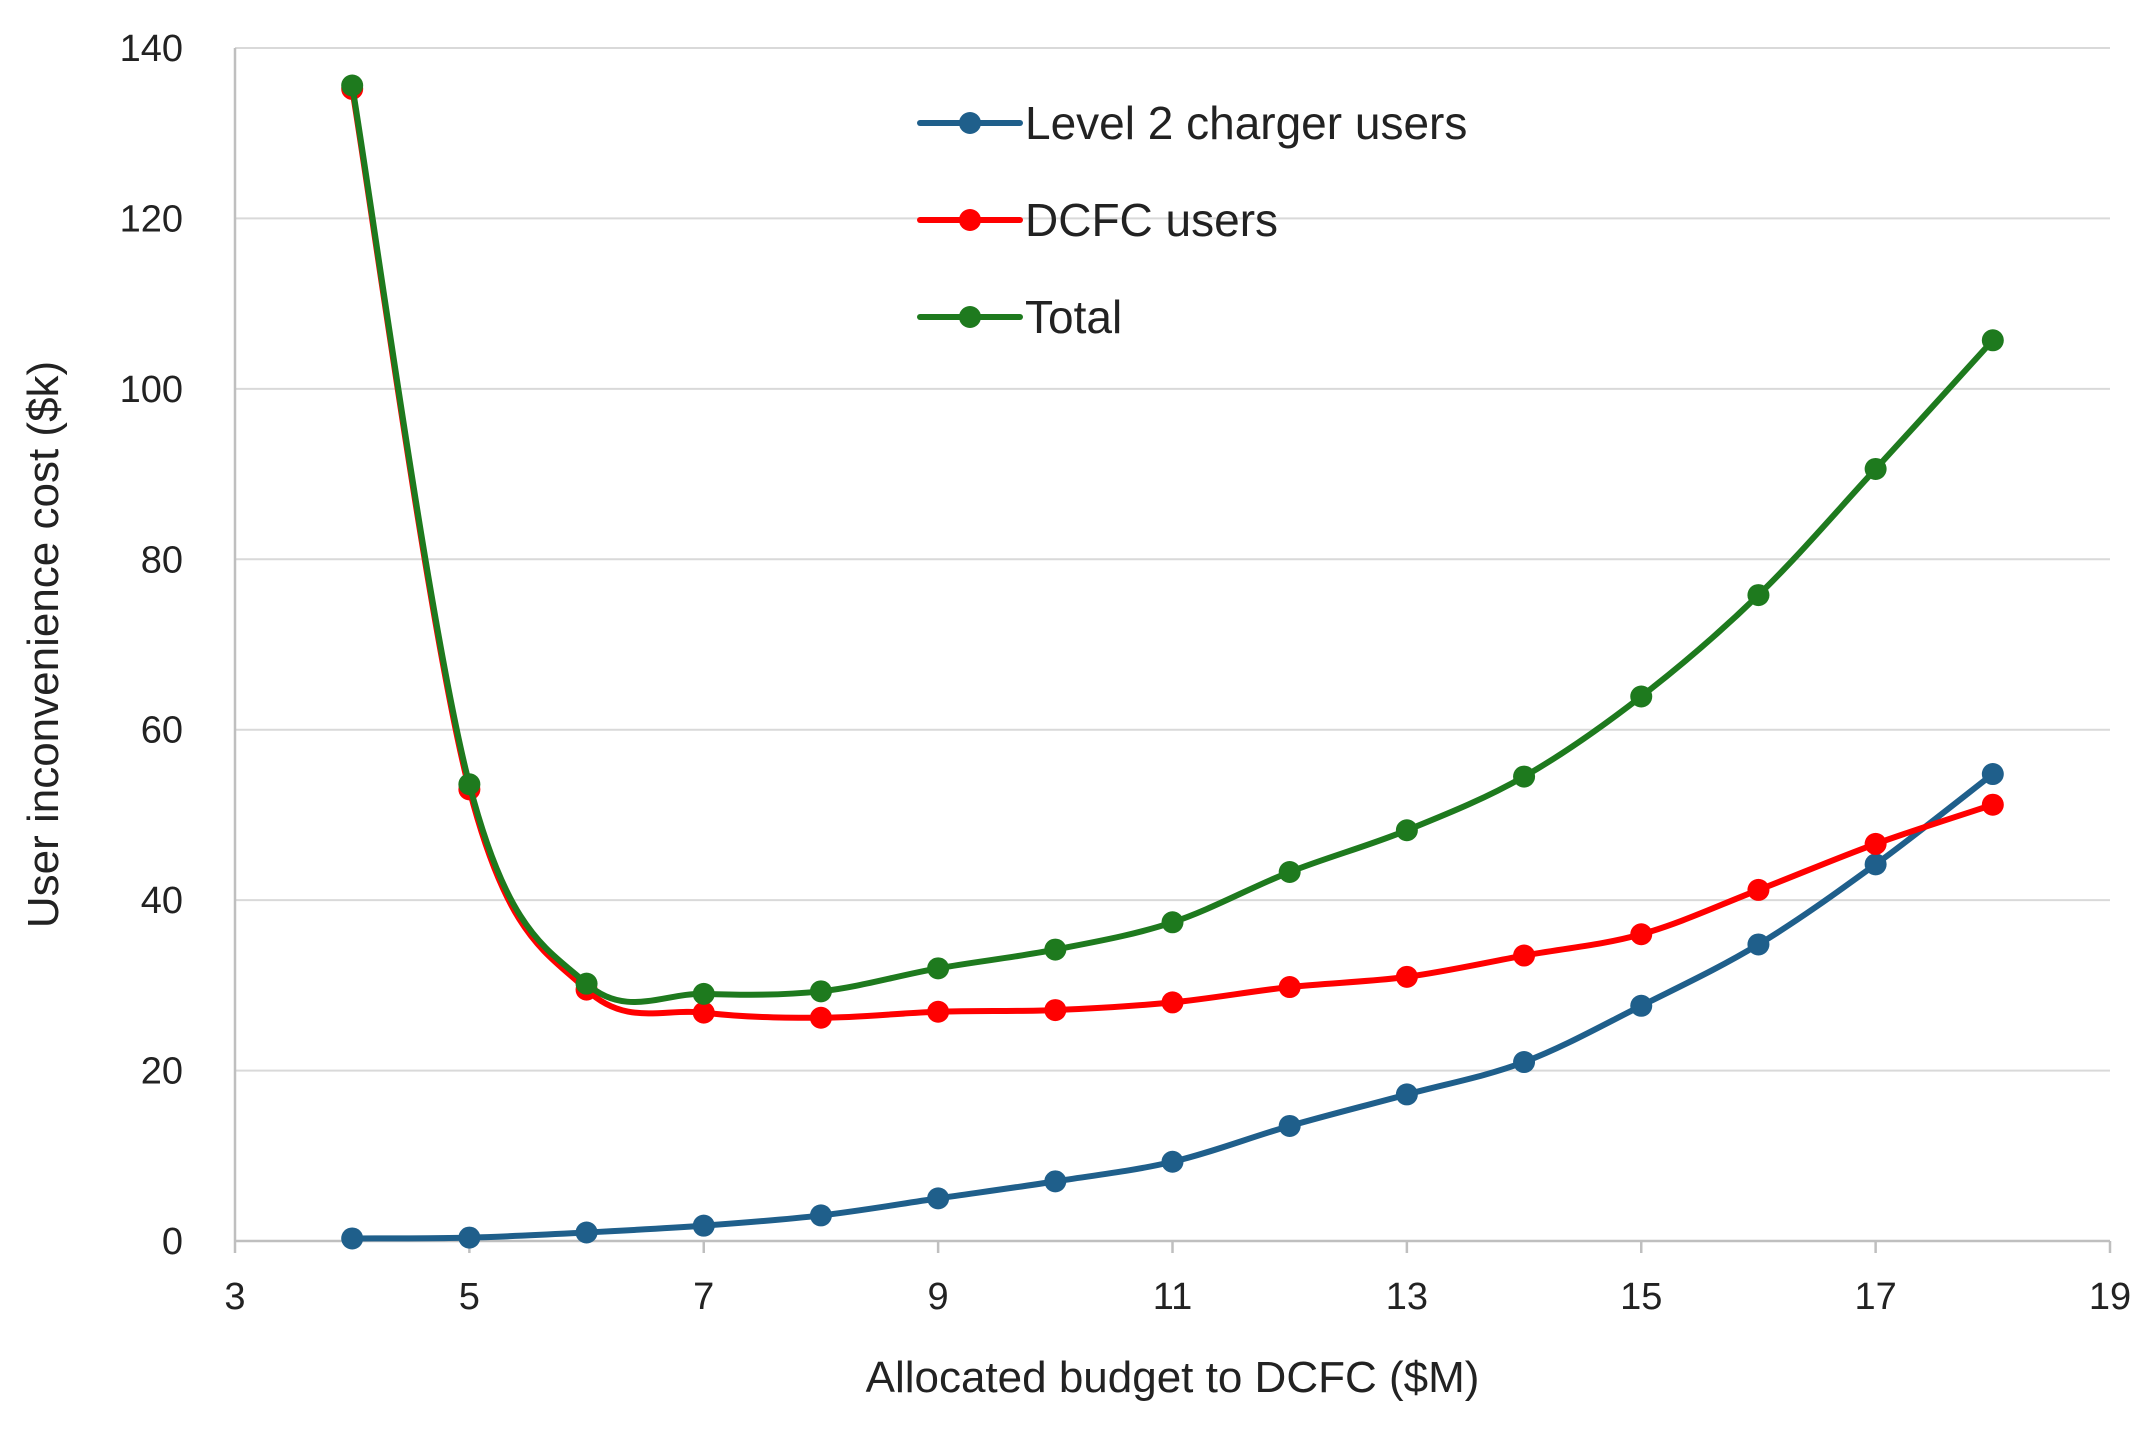  What do you see at coordinates (1019, 317) in the screenshot?
I see `legend-item: Total` at bounding box center [1019, 317].